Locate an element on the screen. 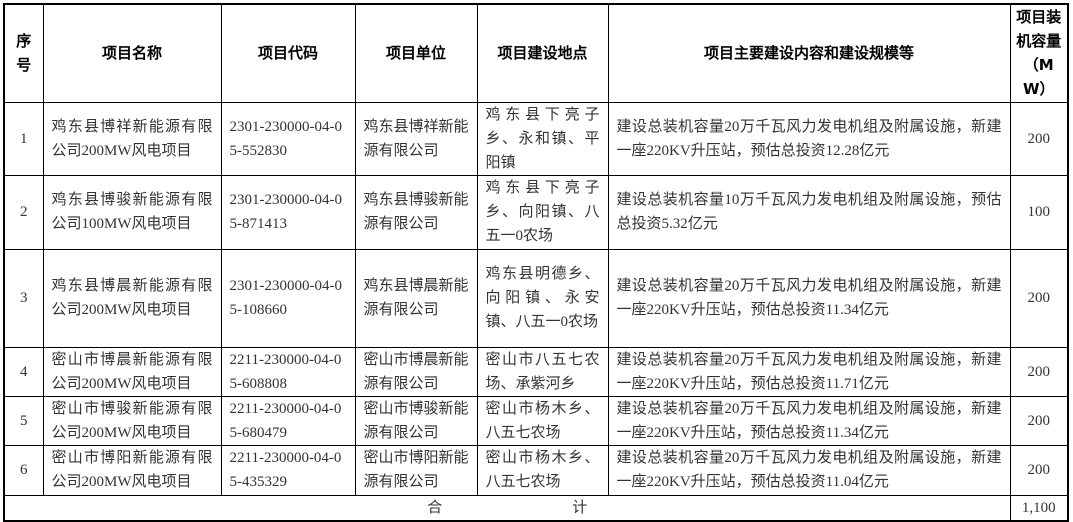  row-number: 3 is located at coordinates (23, 298).